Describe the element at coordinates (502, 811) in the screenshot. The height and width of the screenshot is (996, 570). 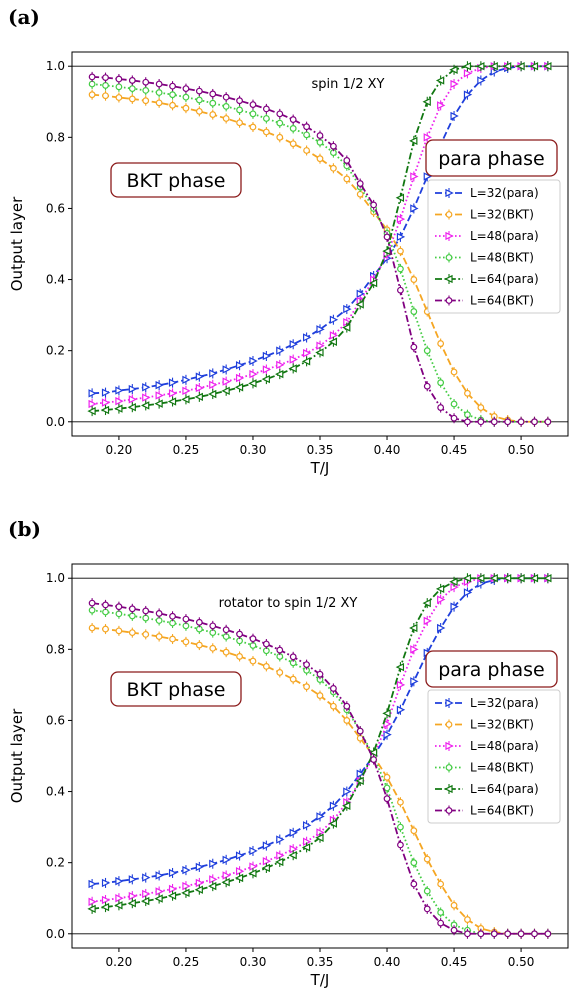
I see `legend-entry-label: L=64(BKT)` at that location.